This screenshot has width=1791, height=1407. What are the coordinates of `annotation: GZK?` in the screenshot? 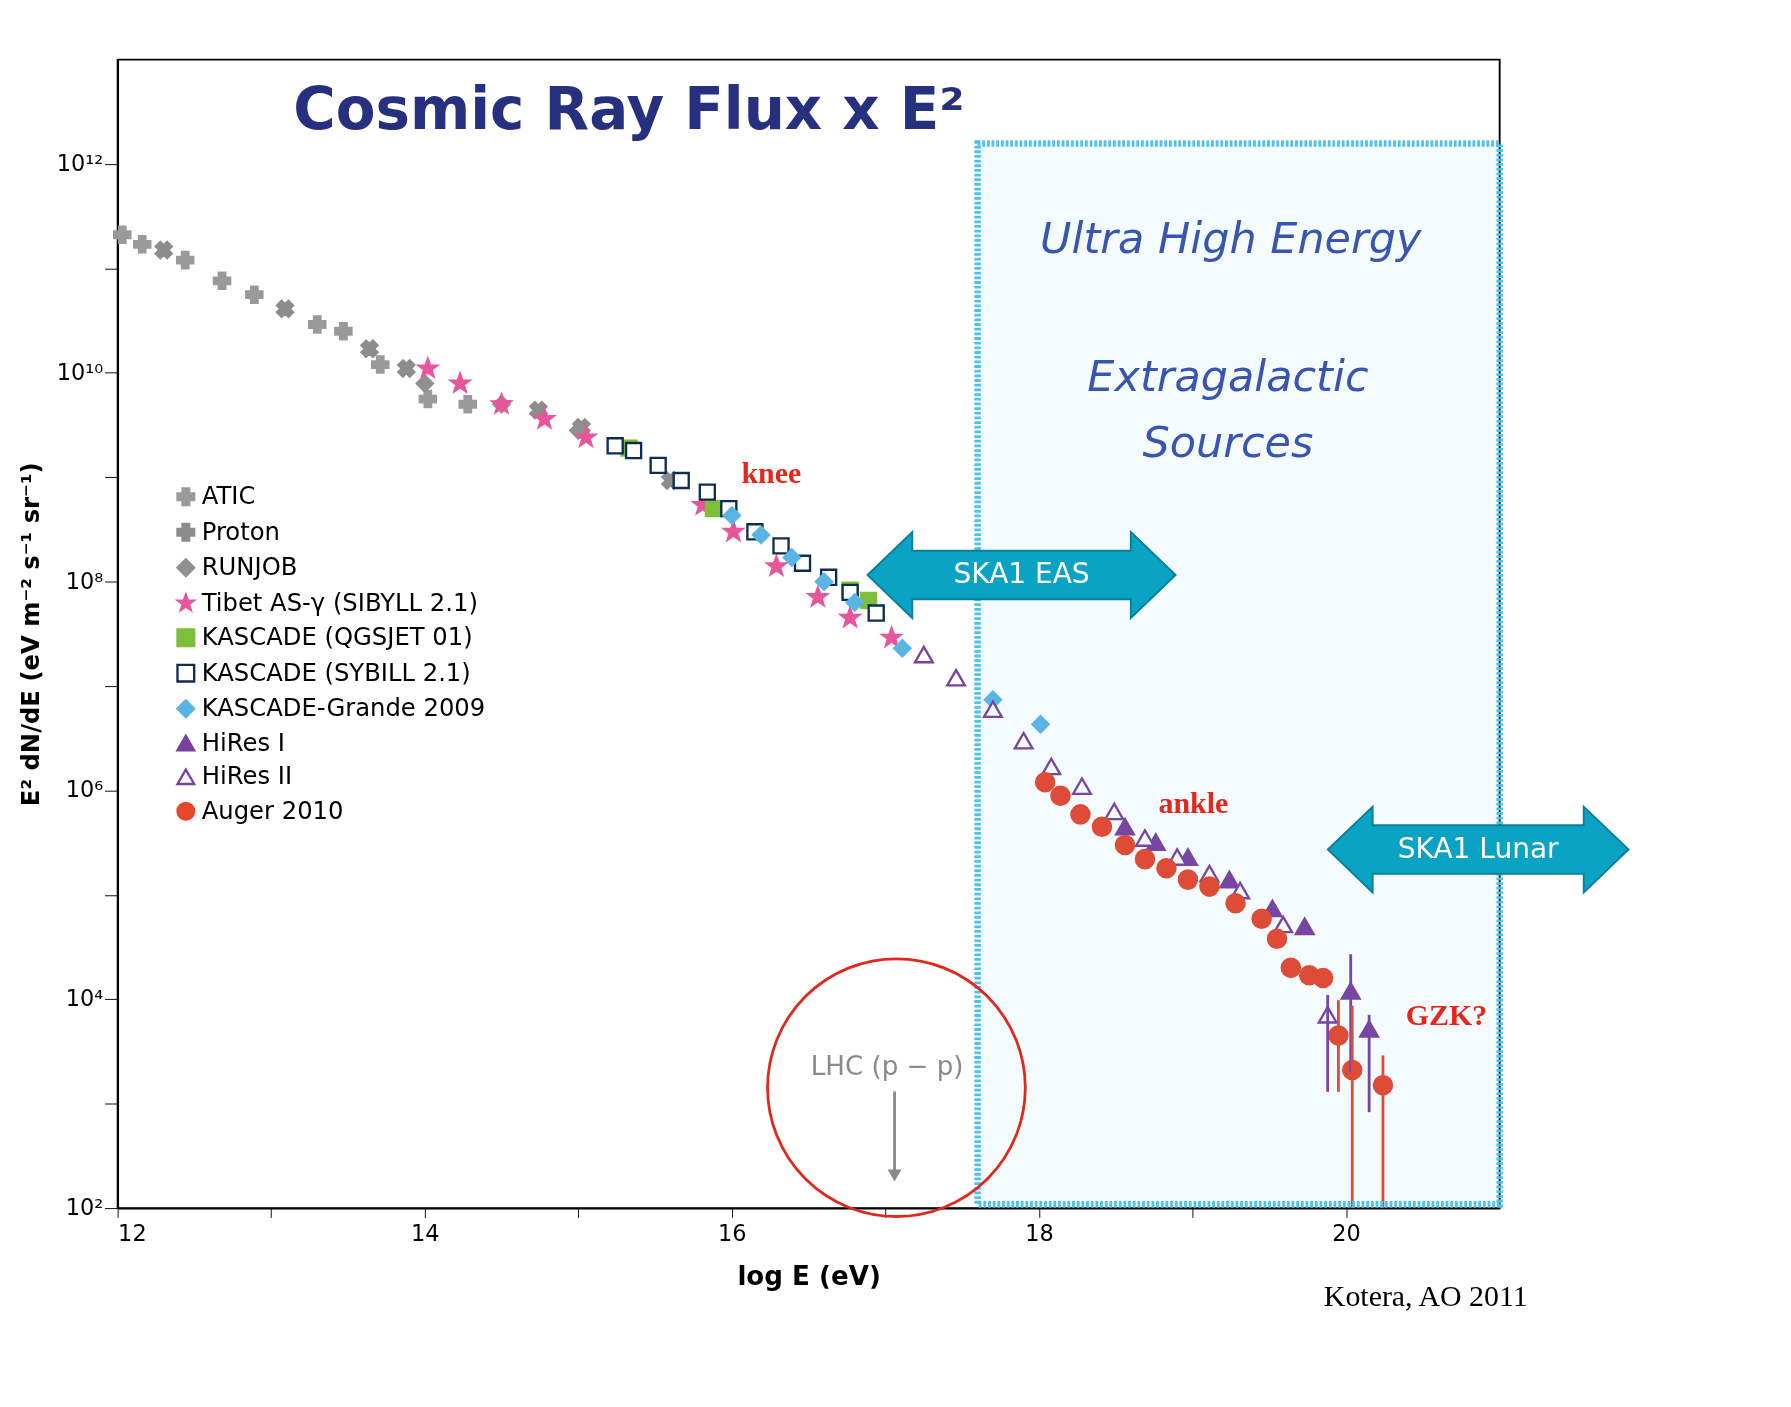 It's located at (1446, 1015).